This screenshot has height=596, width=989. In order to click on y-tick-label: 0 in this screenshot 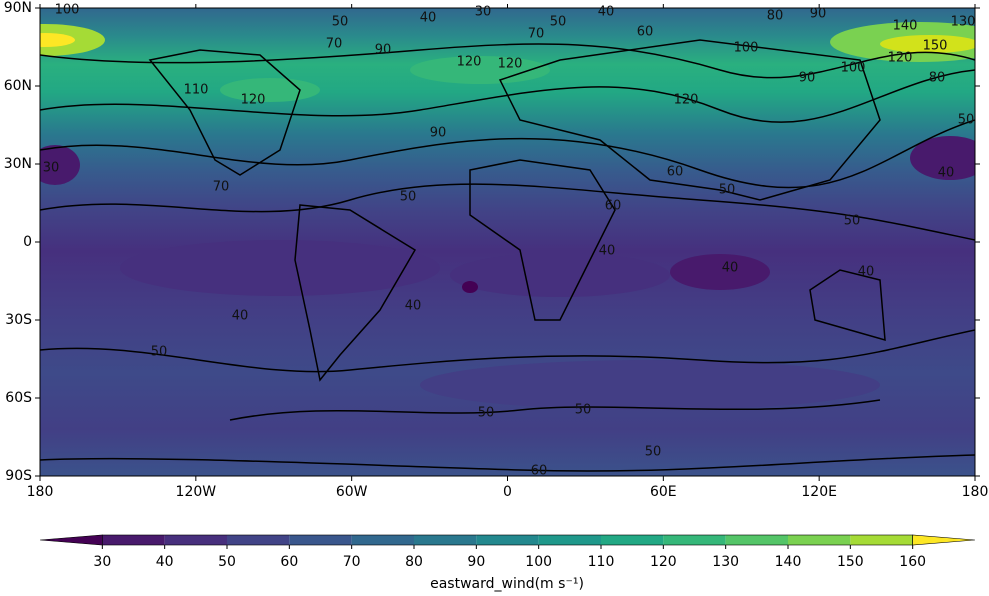, I will do `click(27, 242)`.